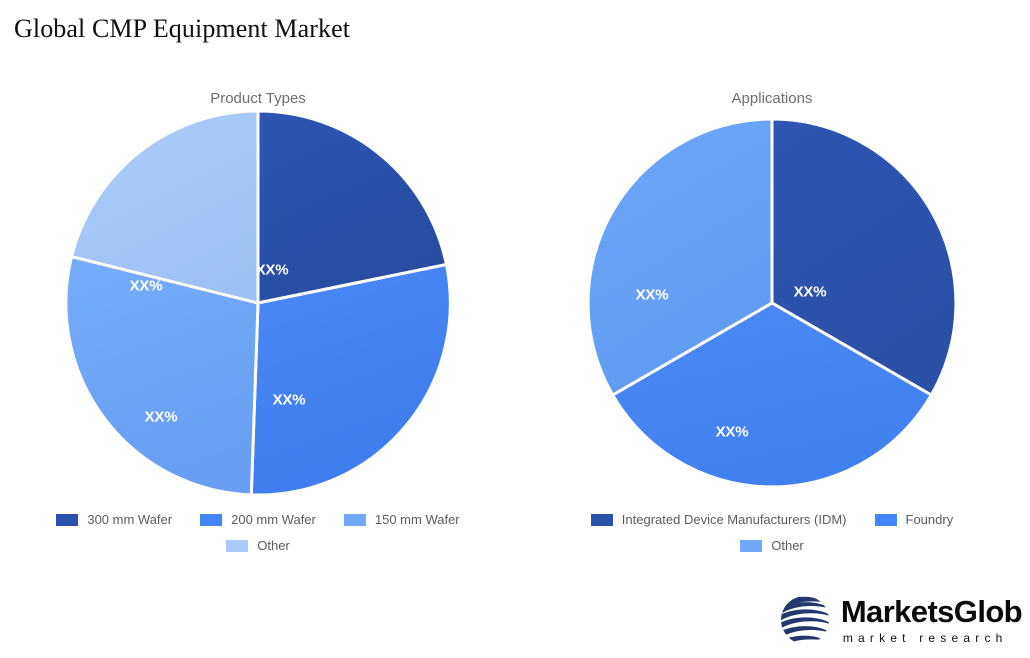 This screenshot has width=1030, height=658. What do you see at coordinates (772, 98) in the screenshot?
I see `chart-title-applications: Applications` at bounding box center [772, 98].